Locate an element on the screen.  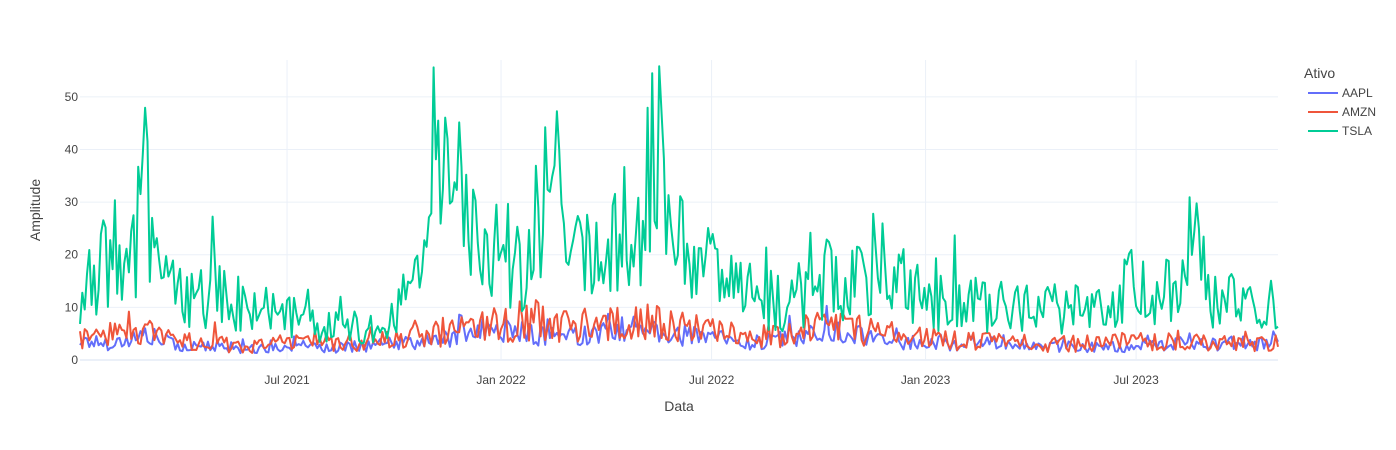
x-tick-label: Jan 2023 is located at coordinates (926, 380).